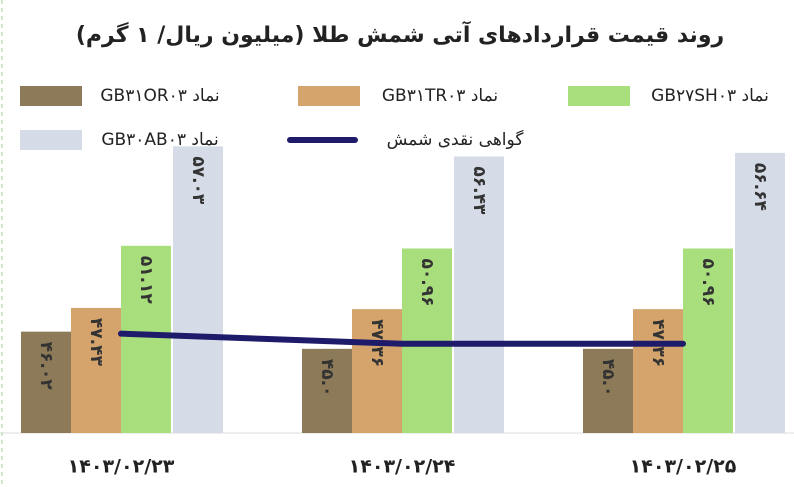 This screenshot has height=487, width=794. I want to click on value-label: ۵۷.۰۳, so click(198, 180).